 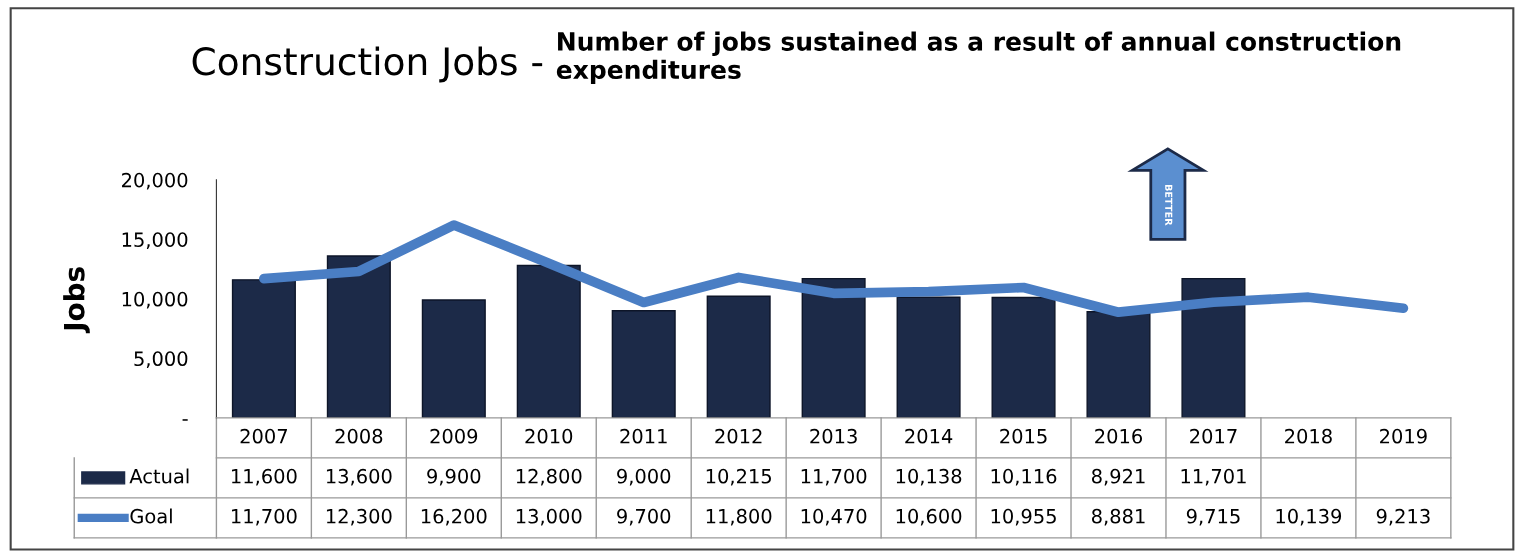 What do you see at coordinates (155, 300) in the screenshot?
I see `y-tick-label: 10,000` at bounding box center [155, 300].